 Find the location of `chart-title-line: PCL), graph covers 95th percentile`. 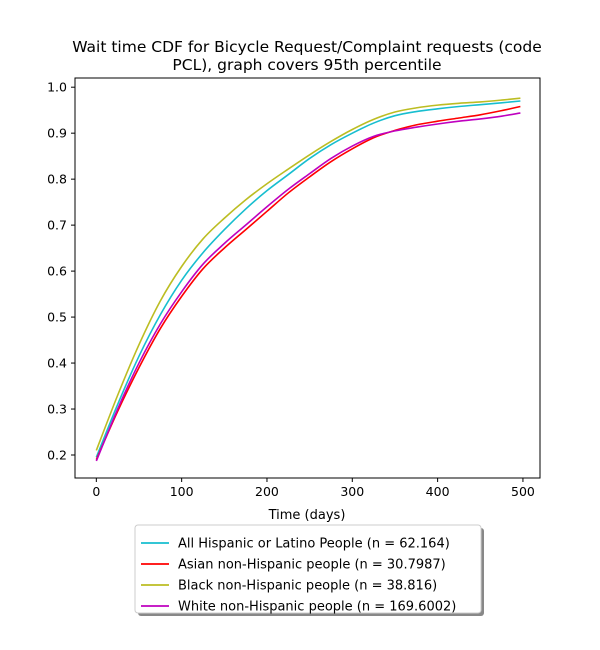

chart-title-line: PCL), graph covers 95th percentile is located at coordinates (306, 65).